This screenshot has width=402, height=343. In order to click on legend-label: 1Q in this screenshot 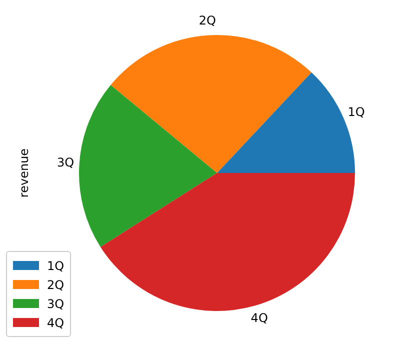, I will do `click(55, 265)`.